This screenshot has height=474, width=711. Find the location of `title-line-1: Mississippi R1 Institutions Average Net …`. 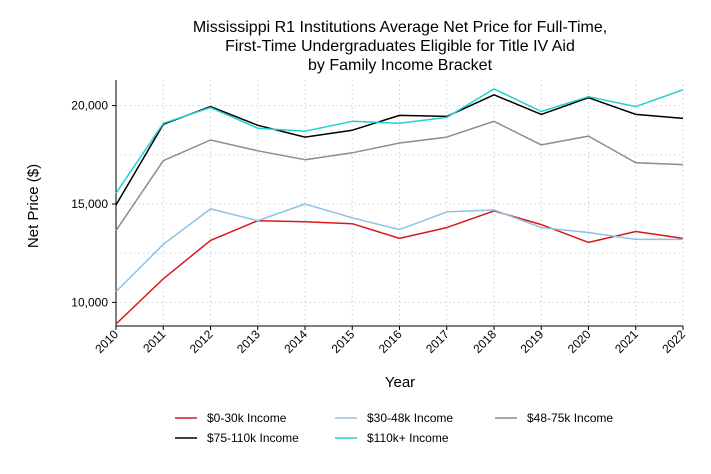

title-line-1: Mississippi R1 Institutions Average Net … is located at coordinates (400, 27).